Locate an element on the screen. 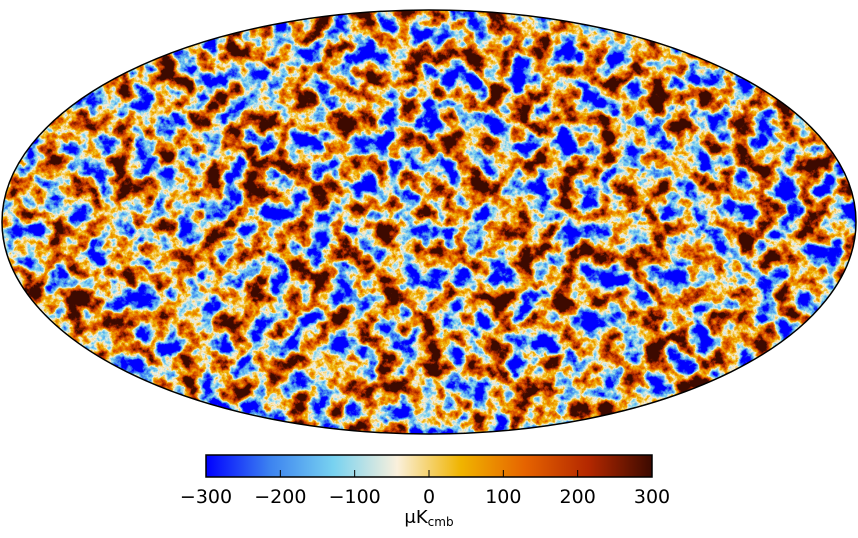 This screenshot has width=858, height=538. unit-main: μK is located at coordinates (416, 517).